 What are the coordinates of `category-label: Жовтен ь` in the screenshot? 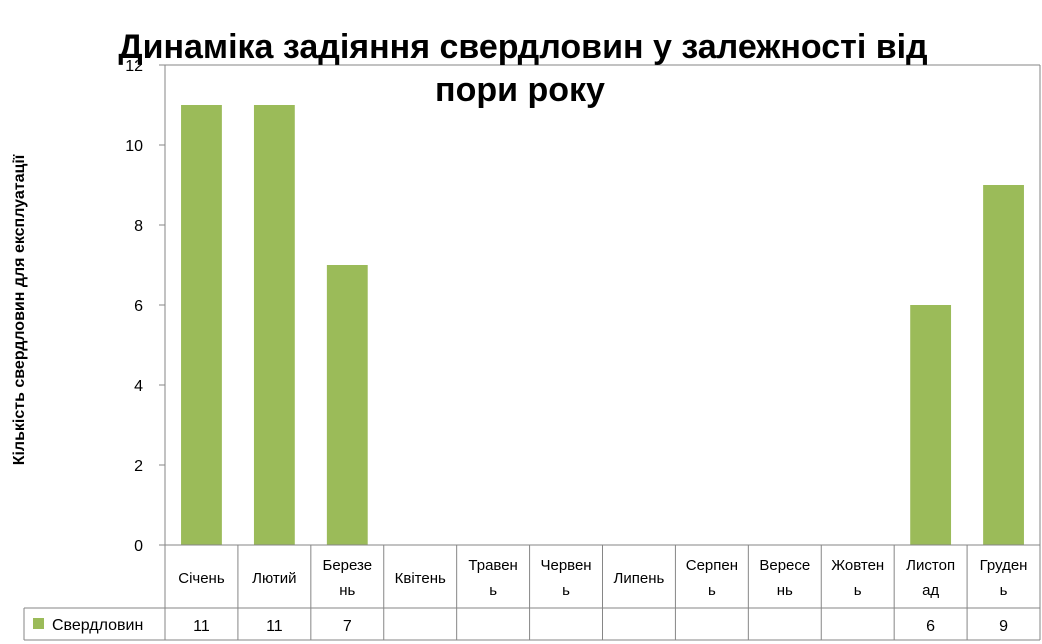 It's located at (857, 578).